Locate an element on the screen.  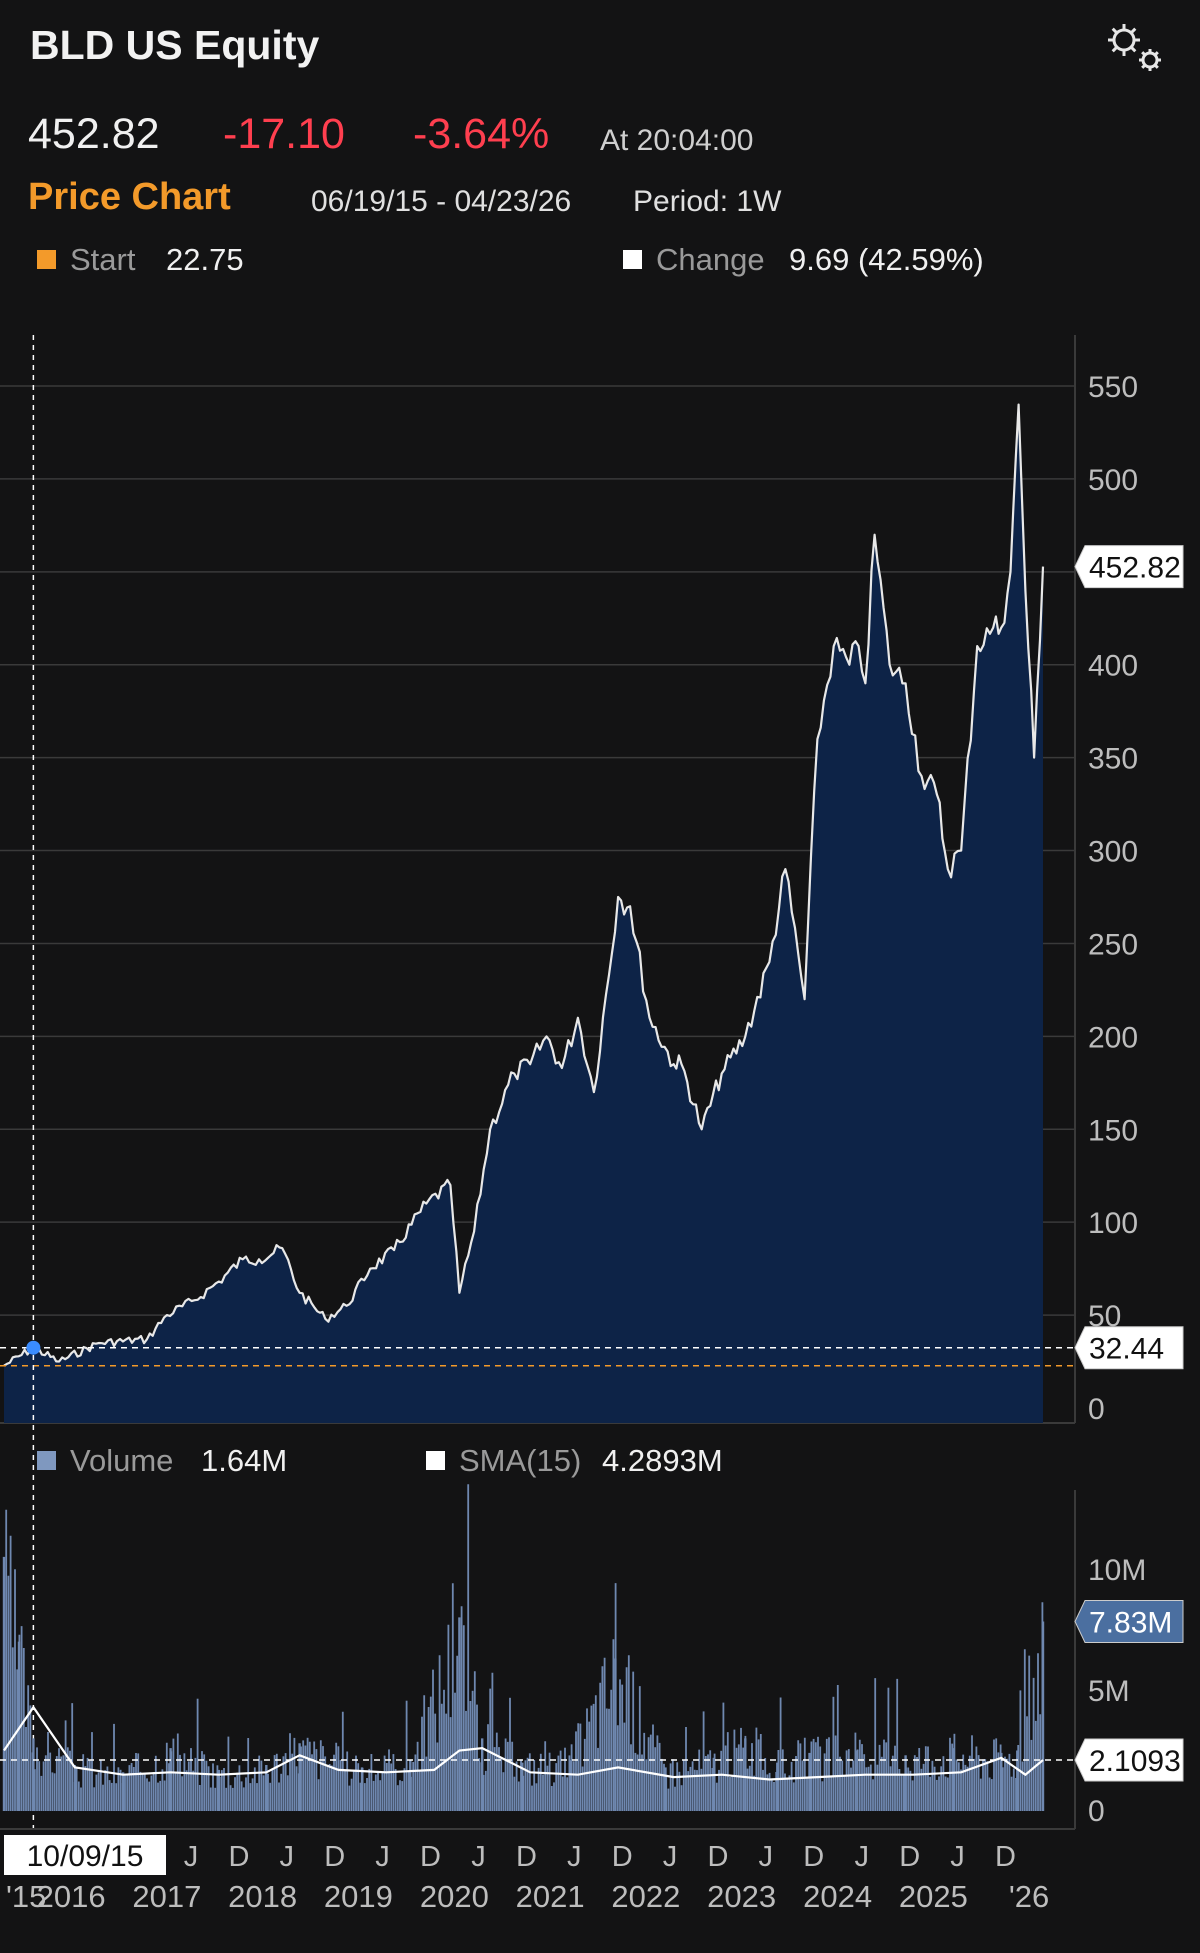
volume-y-tick-label: 5M is located at coordinates (1109, 1691).